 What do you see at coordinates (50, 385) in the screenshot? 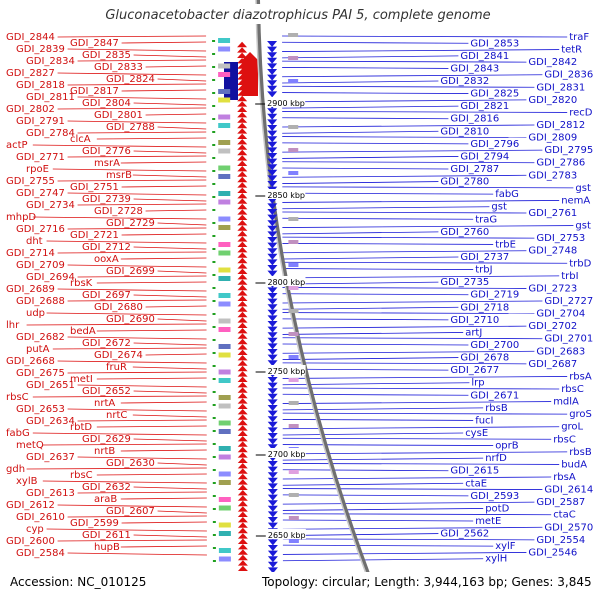
I see `gene-label-reverse: GDI_2651` at bounding box center [50, 385].